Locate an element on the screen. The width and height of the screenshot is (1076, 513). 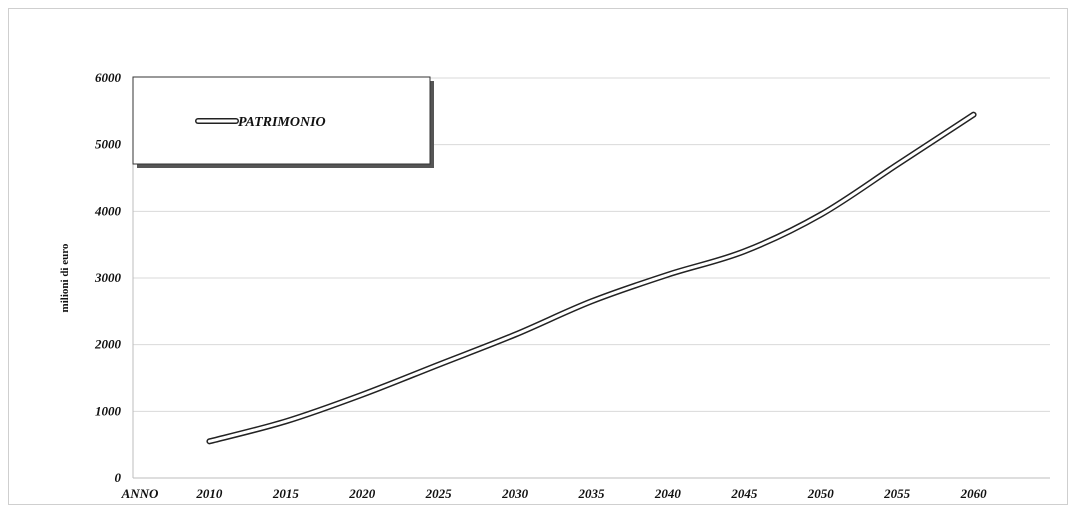
y-tick-label: 3000 is located at coordinates (108, 277).